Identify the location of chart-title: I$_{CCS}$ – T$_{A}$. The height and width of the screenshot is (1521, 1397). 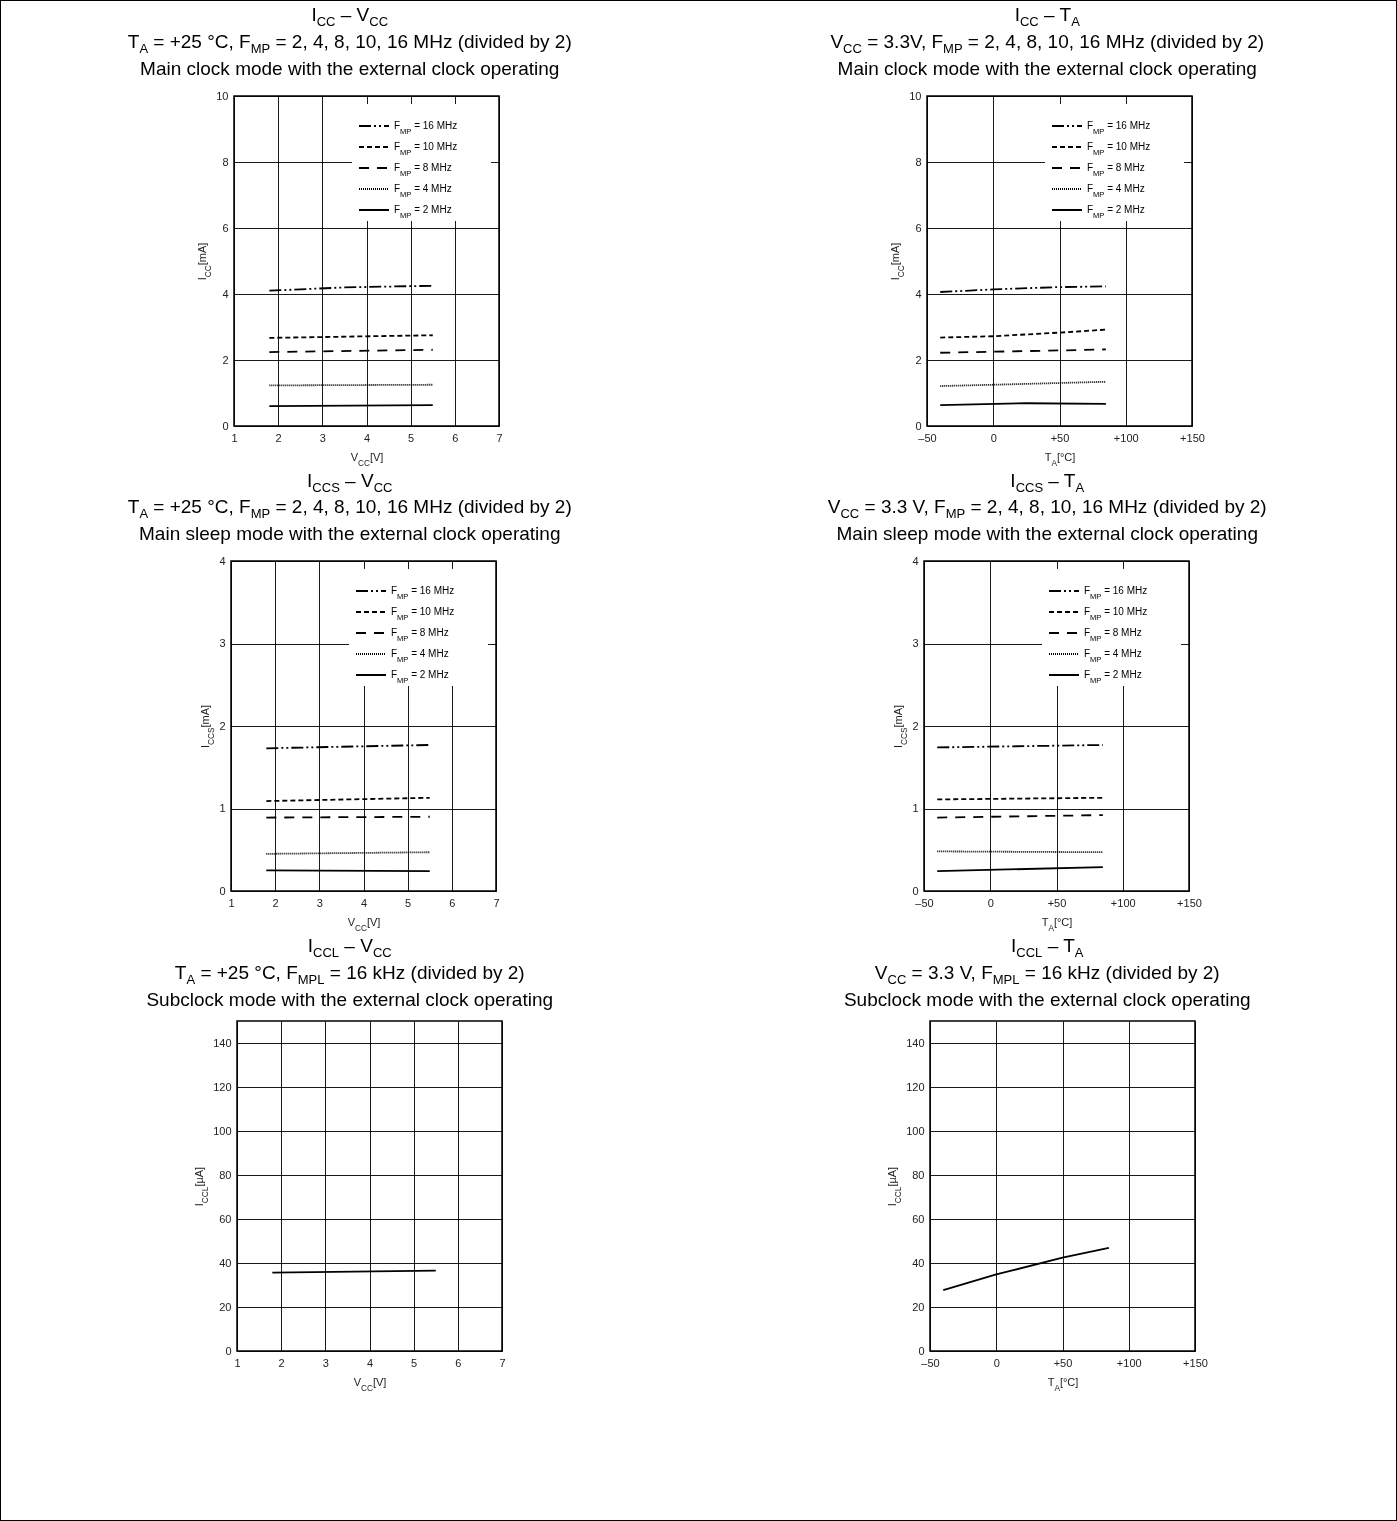
(1047, 483).